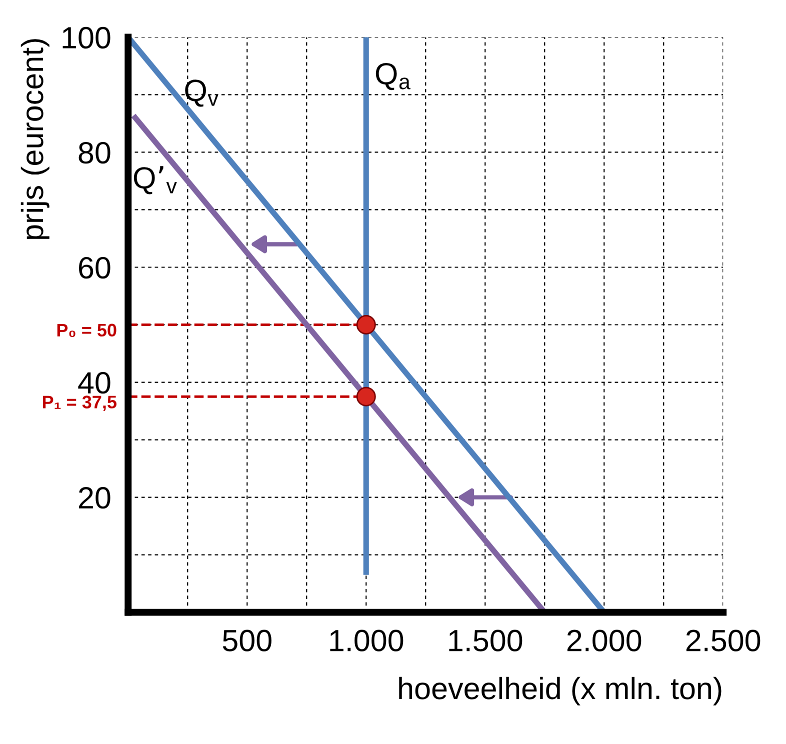 This screenshot has width=786, height=744. Describe the element at coordinates (94, 153) in the screenshot. I see `y-tick-label: 80` at that location.